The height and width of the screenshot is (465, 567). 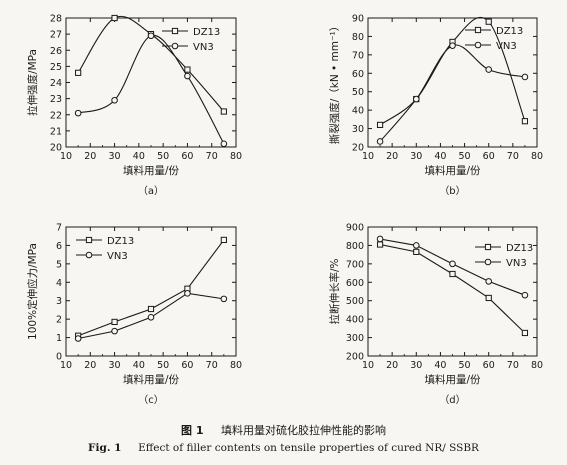 I want to click on y-tick-label: 200, so click(x=355, y=357).